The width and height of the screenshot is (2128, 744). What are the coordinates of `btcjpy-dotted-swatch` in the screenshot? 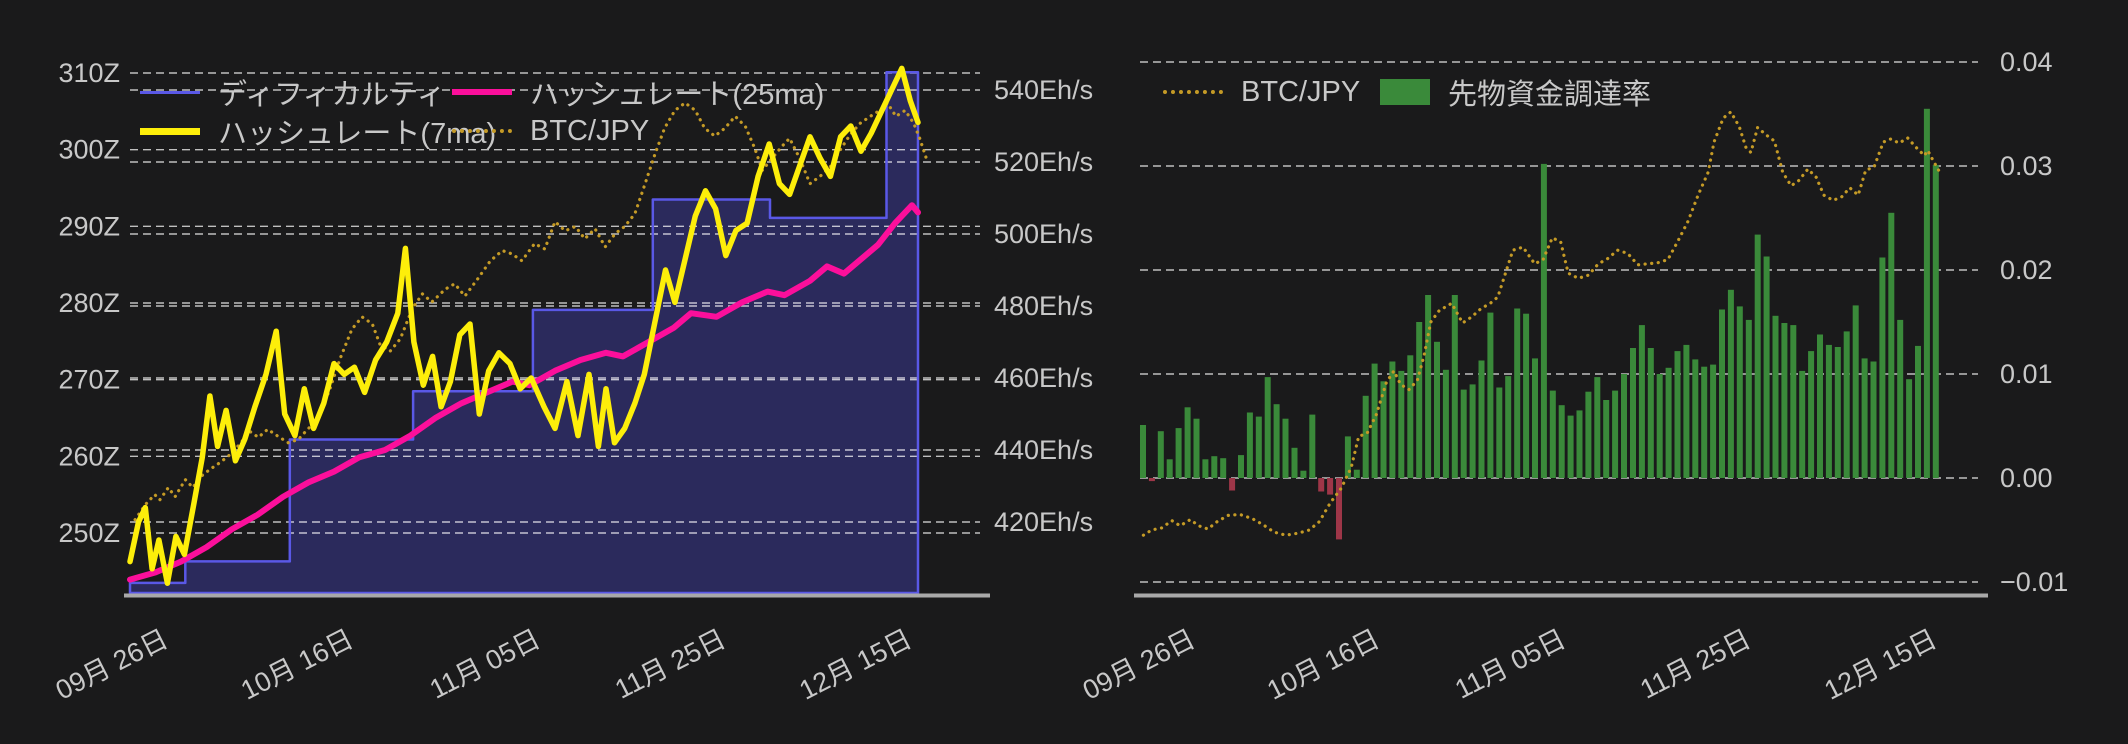 It's located at (482, 131).